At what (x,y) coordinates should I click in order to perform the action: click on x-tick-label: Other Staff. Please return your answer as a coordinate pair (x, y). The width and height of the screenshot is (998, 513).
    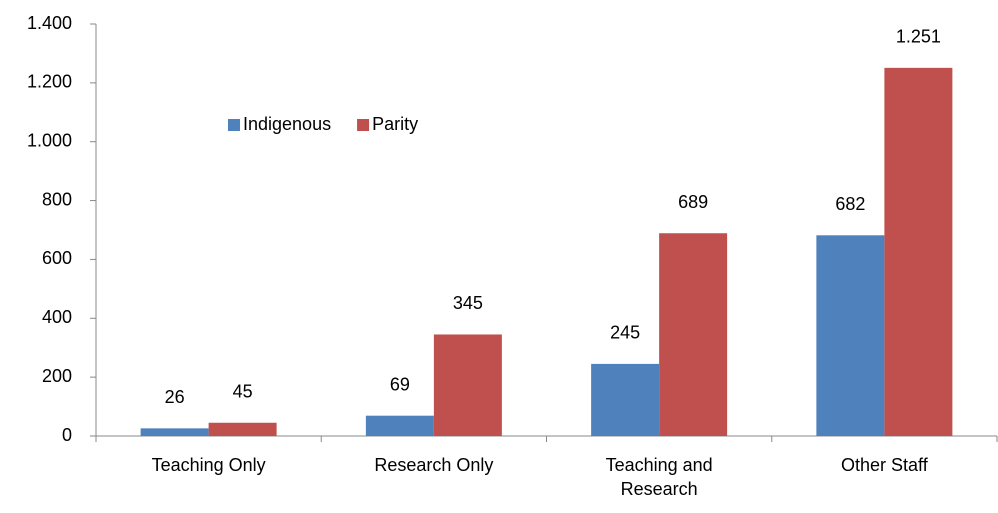
    Looking at the image, I should click on (885, 465).